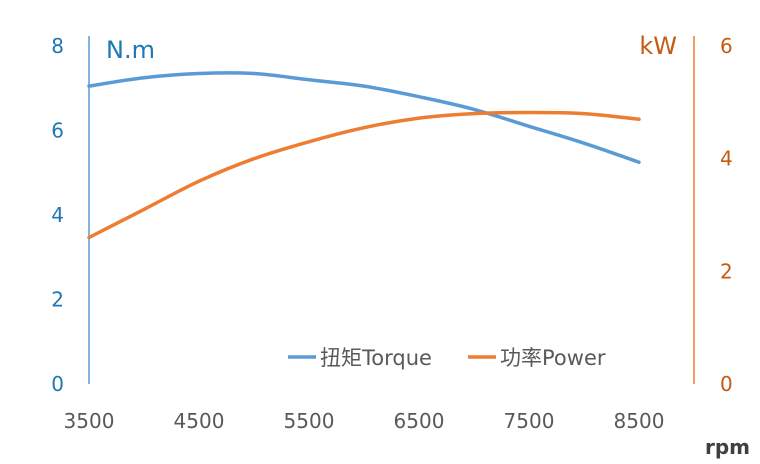 The image size is (760, 464). I want to click on left-tick-label: 6, so click(57, 131).